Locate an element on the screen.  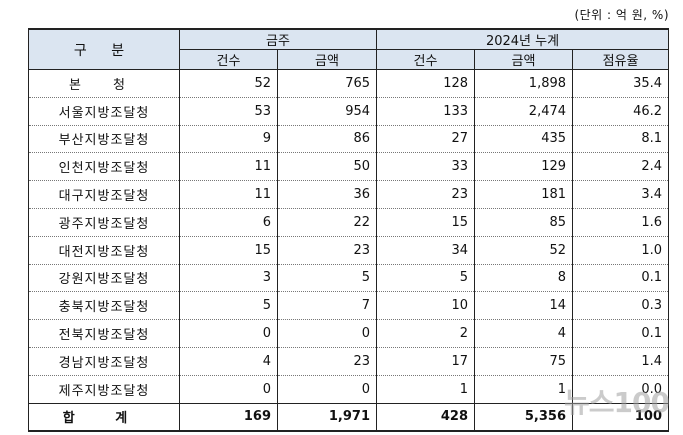
cell-cumulative-amount: 129 is located at coordinates (524, 167).